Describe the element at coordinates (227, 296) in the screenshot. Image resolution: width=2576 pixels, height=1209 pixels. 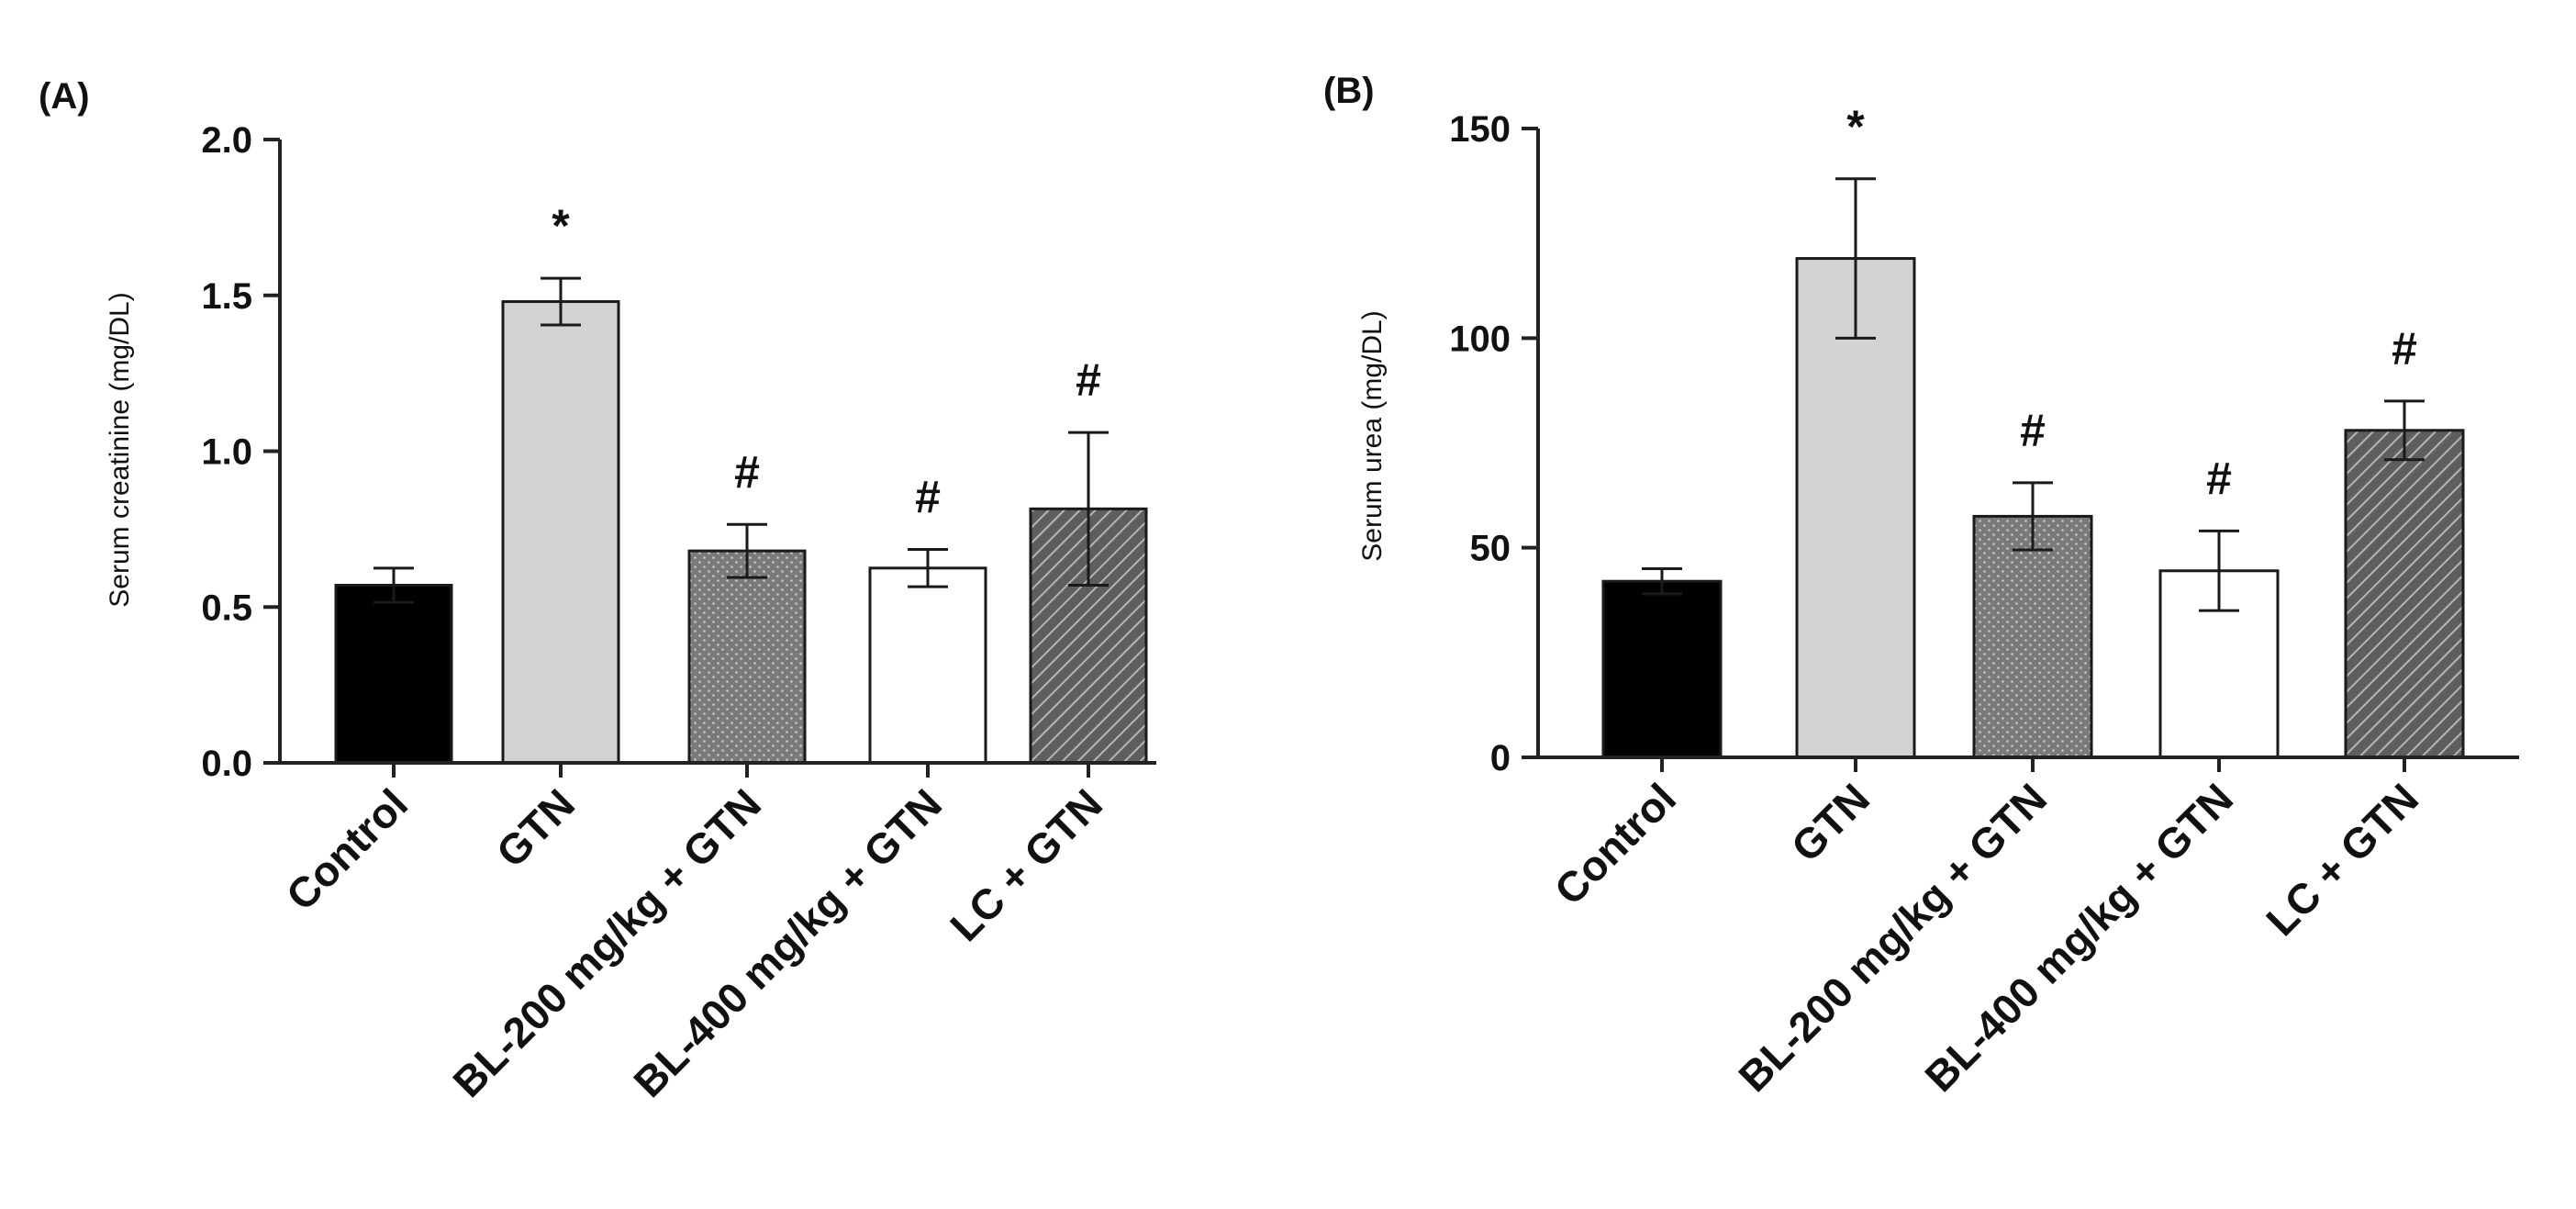
I see `y-tick-label: 1.5` at that location.